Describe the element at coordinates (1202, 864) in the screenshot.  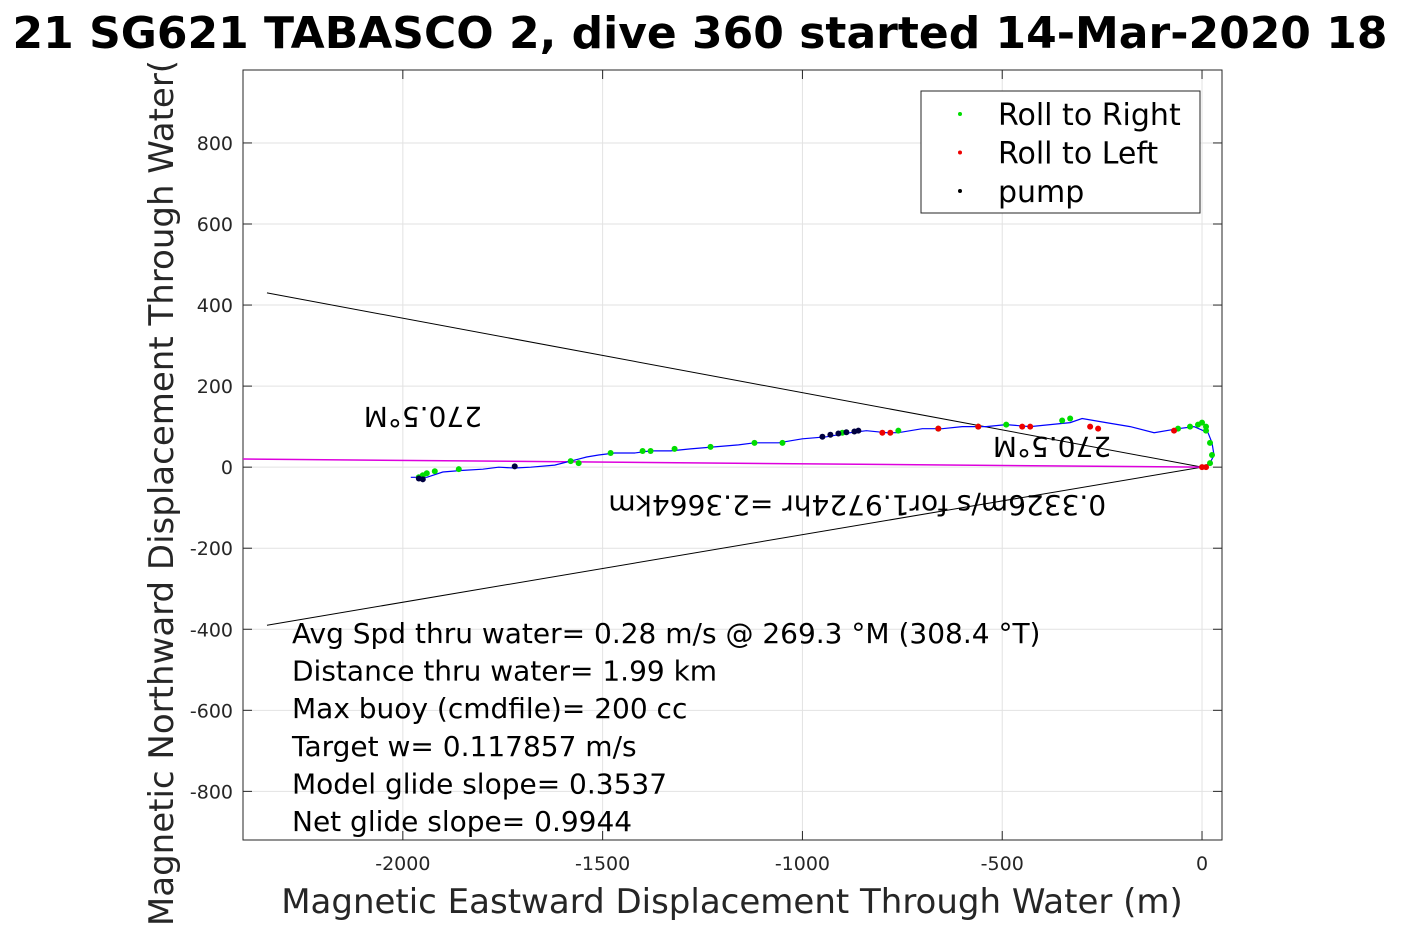
I see `x-tick-label: 0` at that location.